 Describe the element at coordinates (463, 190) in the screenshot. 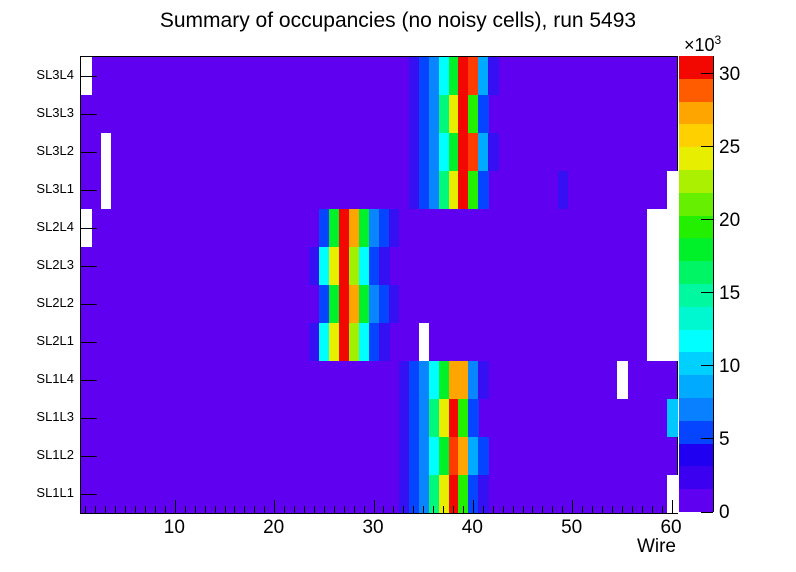

I see `heatmap-cell-SL3L1-w39` at that location.